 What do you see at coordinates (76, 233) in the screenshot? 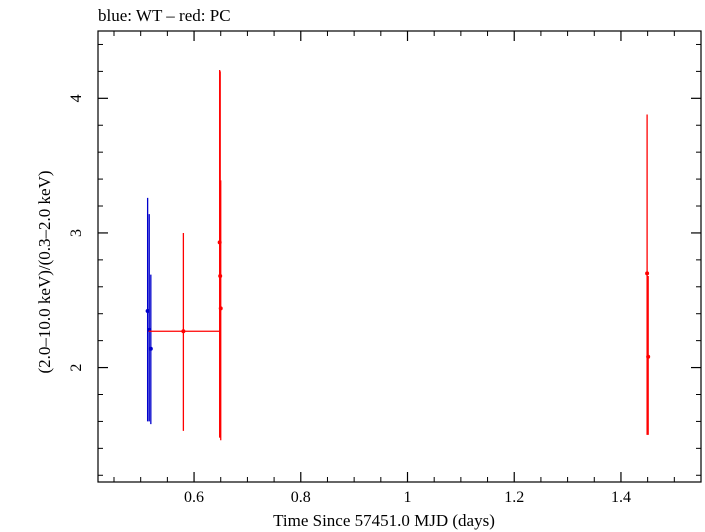
I see `y-tick-label: 3` at bounding box center [76, 233].